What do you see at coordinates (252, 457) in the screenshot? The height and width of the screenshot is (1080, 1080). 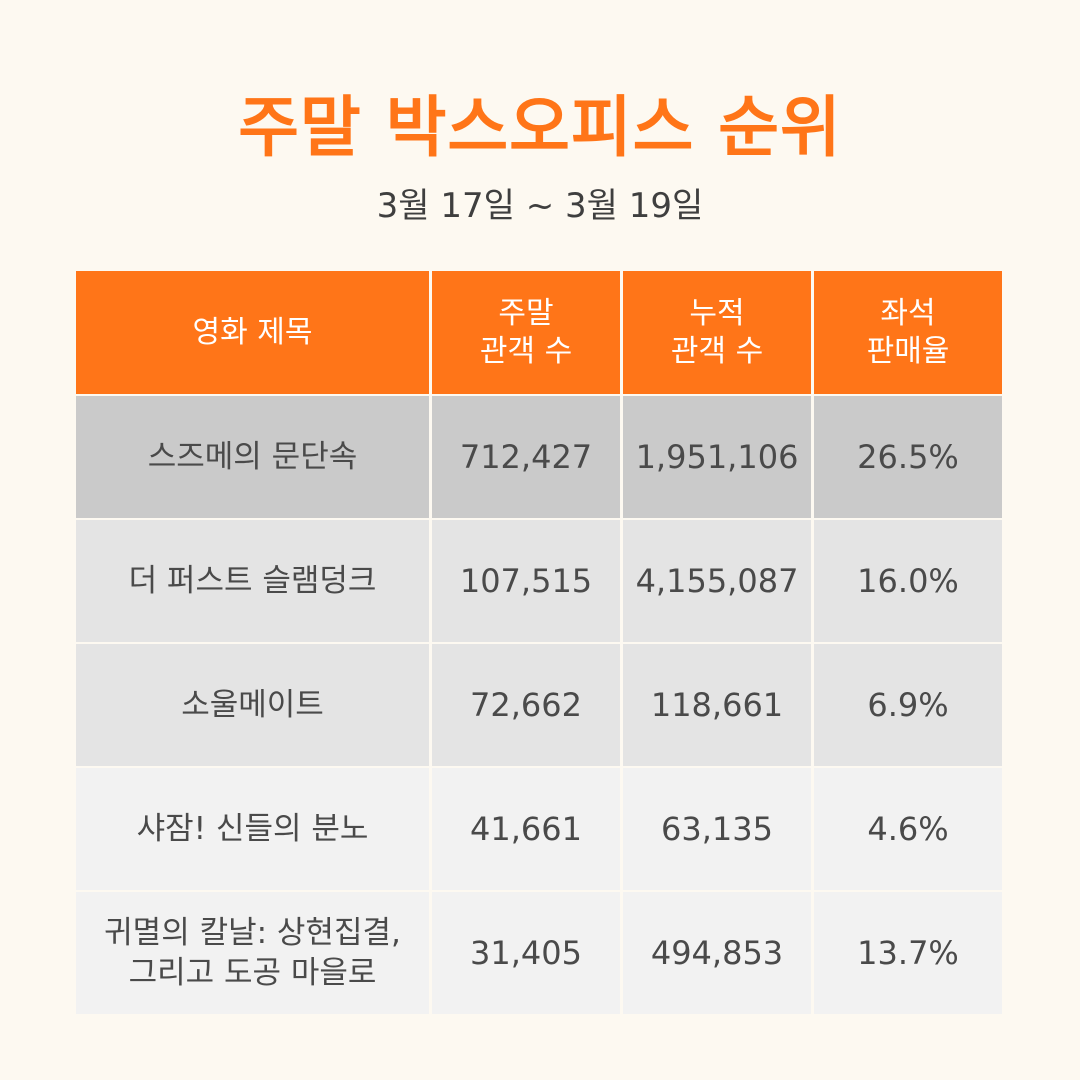 I see `movie-title-cell: 스즈메의 문단속` at bounding box center [252, 457].